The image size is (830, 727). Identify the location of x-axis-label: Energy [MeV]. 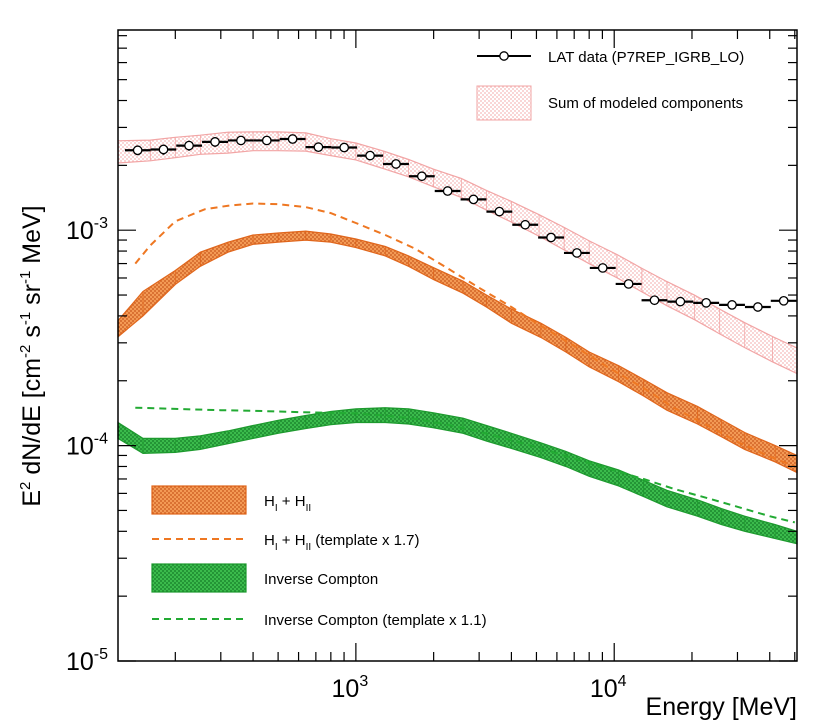
(721, 707).